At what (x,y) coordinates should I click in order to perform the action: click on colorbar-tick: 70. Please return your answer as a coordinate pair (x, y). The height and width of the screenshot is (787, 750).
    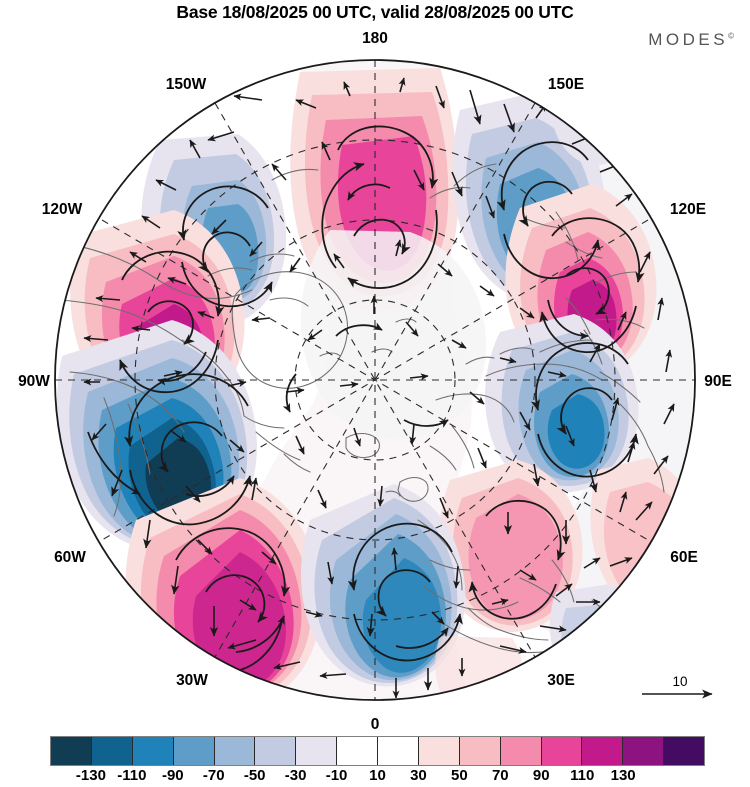
    Looking at the image, I should click on (500, 775).